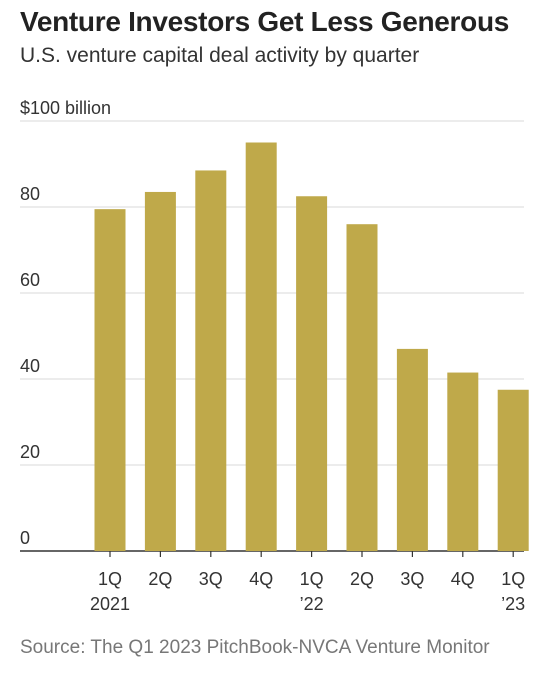 This screenshot has width=544, height=690. I want to click on x-axis-ticks: 1Q 2021 2Q 3Q 4Q 1Q ’22 2Q 3Q 4Q 1Q ’23, so click(307, 582).